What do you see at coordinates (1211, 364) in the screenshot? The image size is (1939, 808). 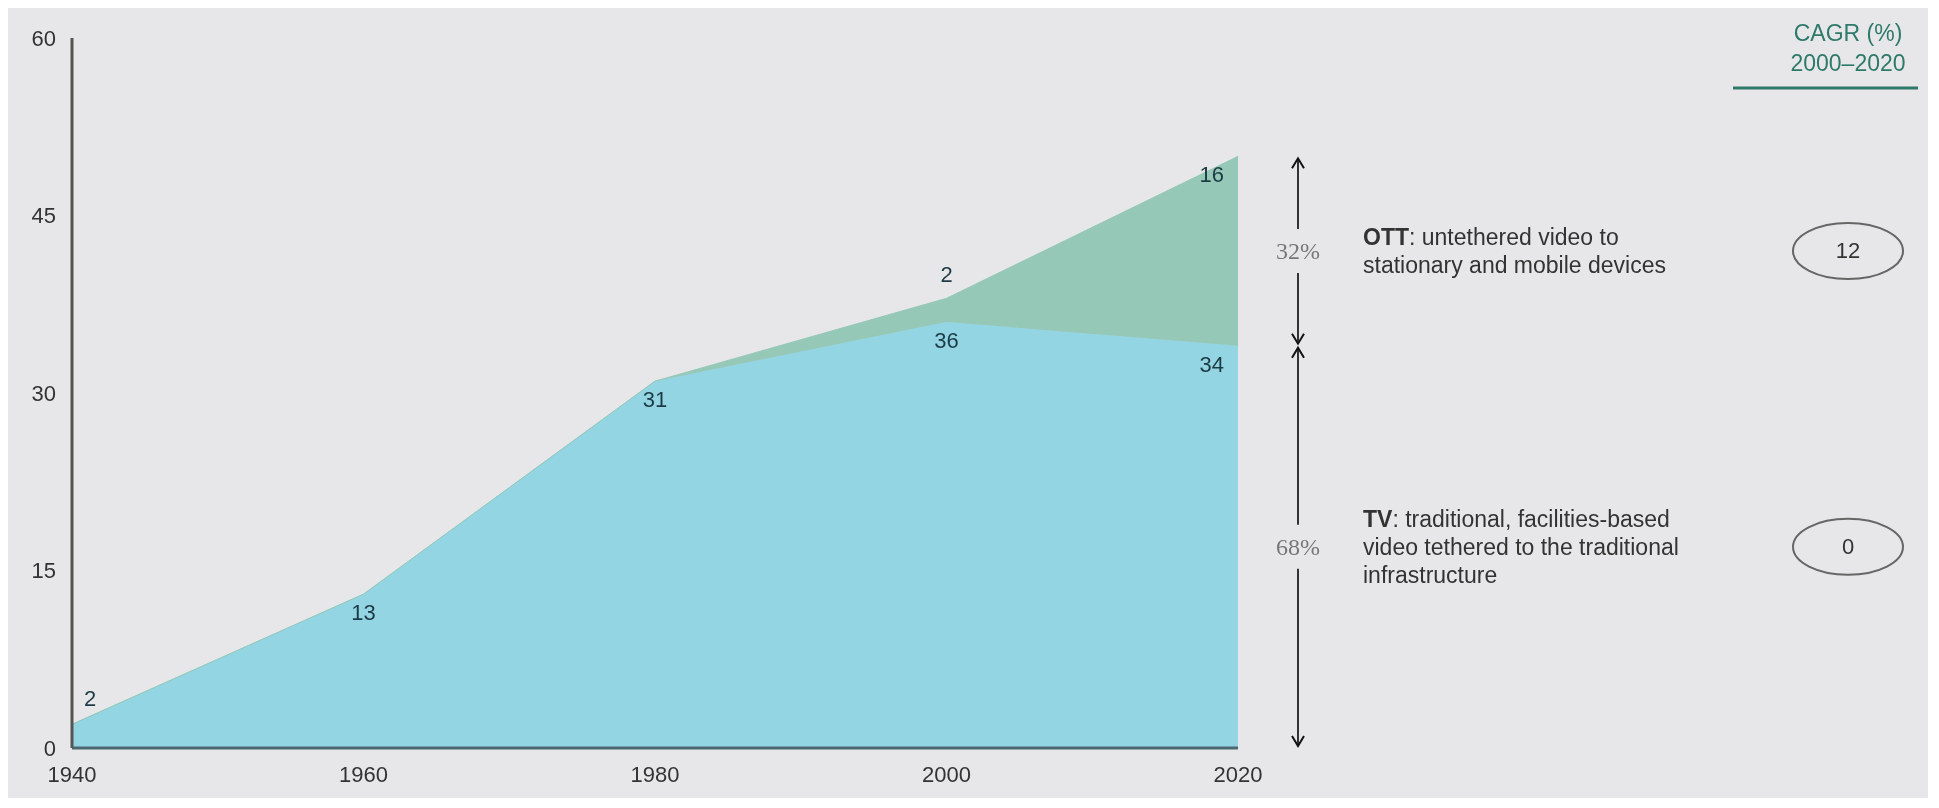 I see `data-label: 34` at bounding box center [1211, 364].